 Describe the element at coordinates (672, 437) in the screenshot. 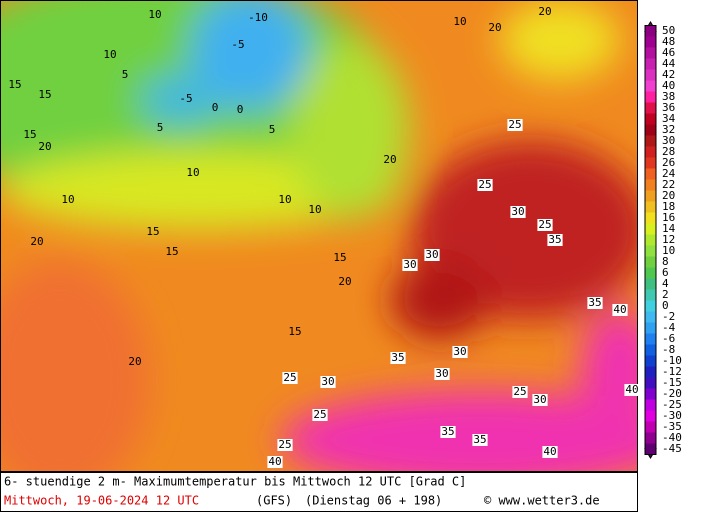

I see `colorbar-label: -40` at that location.